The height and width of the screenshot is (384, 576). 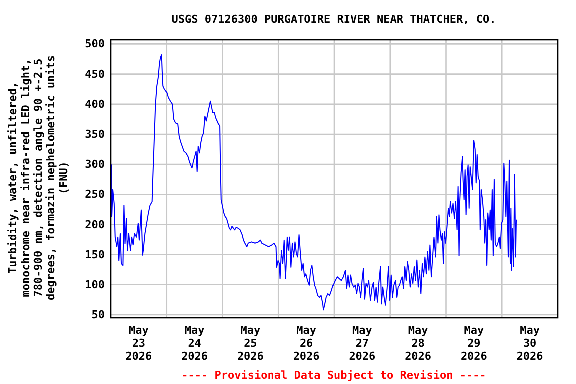 What do you see at coordinates (195, 343) in the screenshot?
I see `x-tick-label: May 24 2026` at bounding box center [195, 343].